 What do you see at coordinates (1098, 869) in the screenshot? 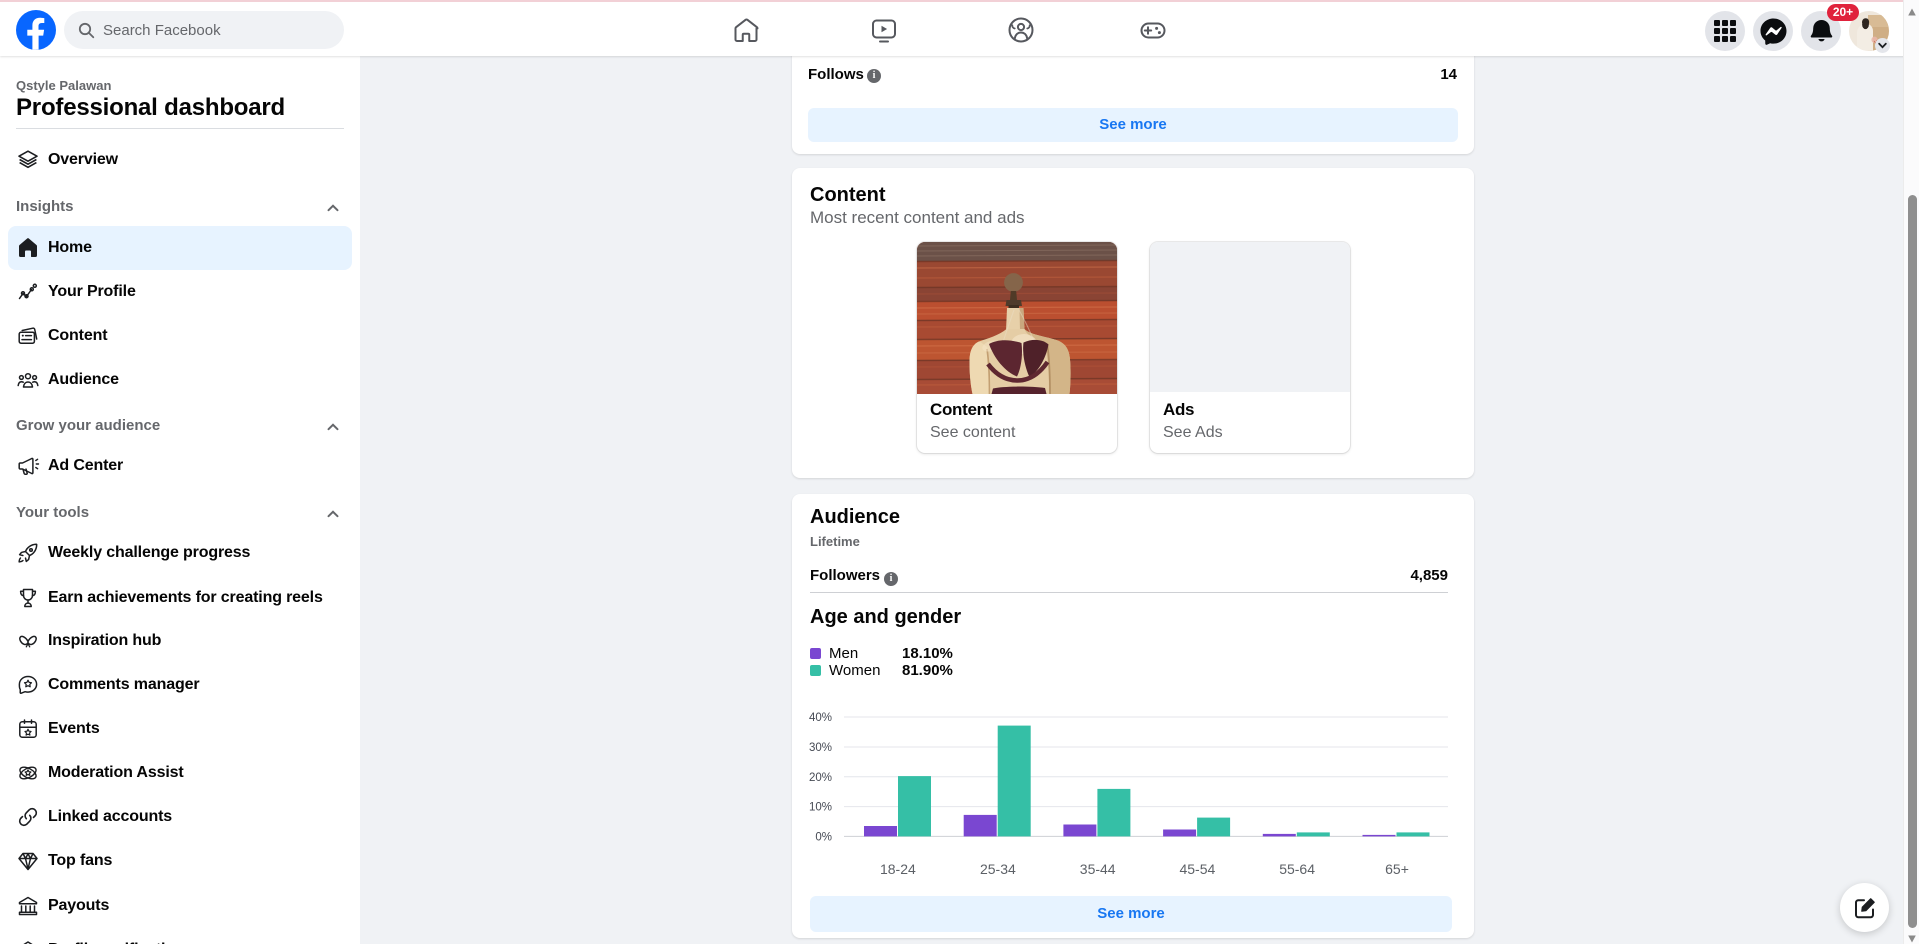
I see `svg-text: 35-44` at bounding box center [1098, 869].